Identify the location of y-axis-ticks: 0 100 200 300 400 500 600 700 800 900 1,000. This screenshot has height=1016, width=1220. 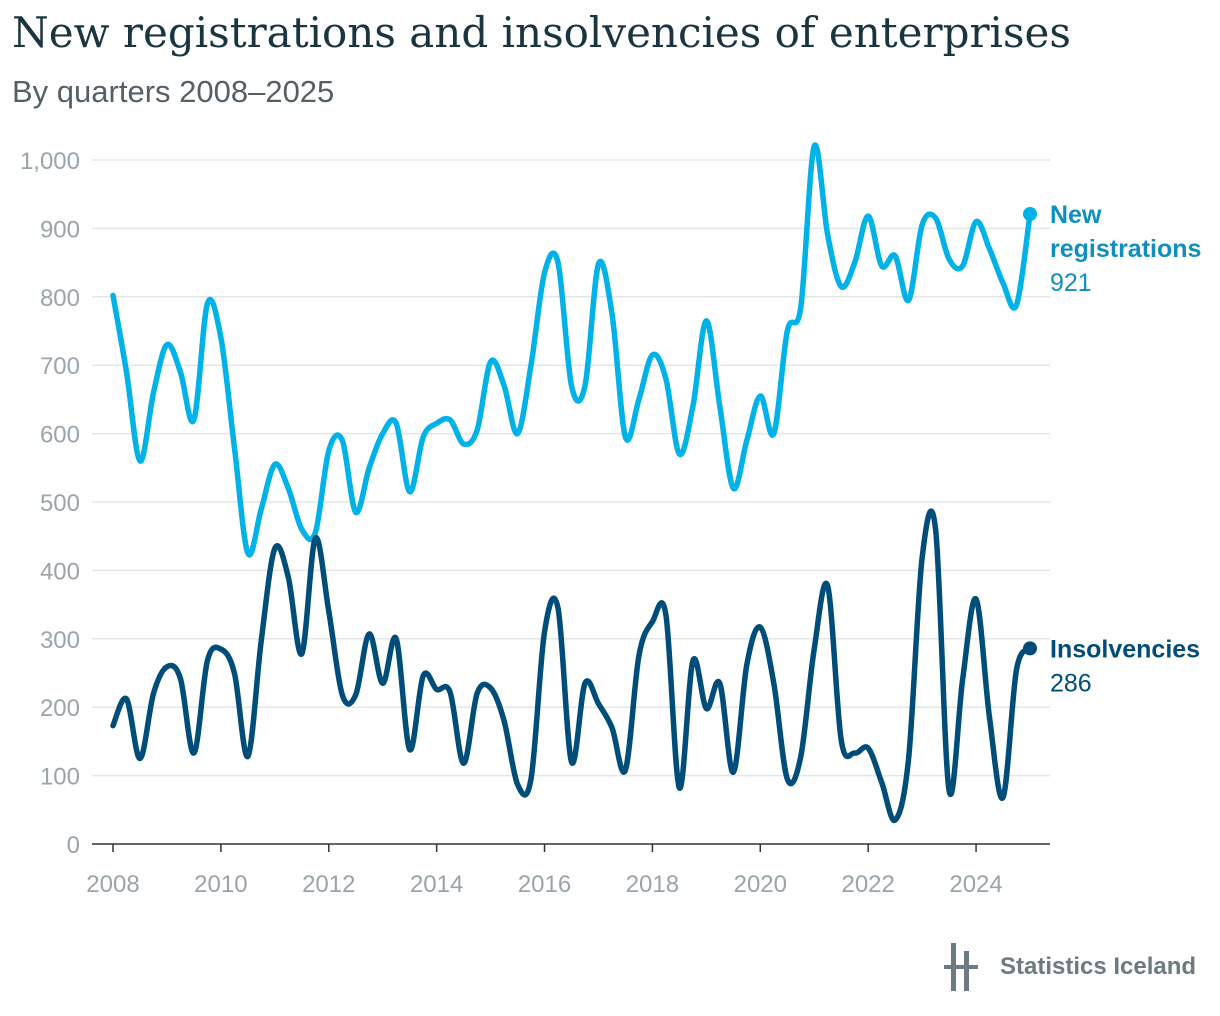
(50, 503).